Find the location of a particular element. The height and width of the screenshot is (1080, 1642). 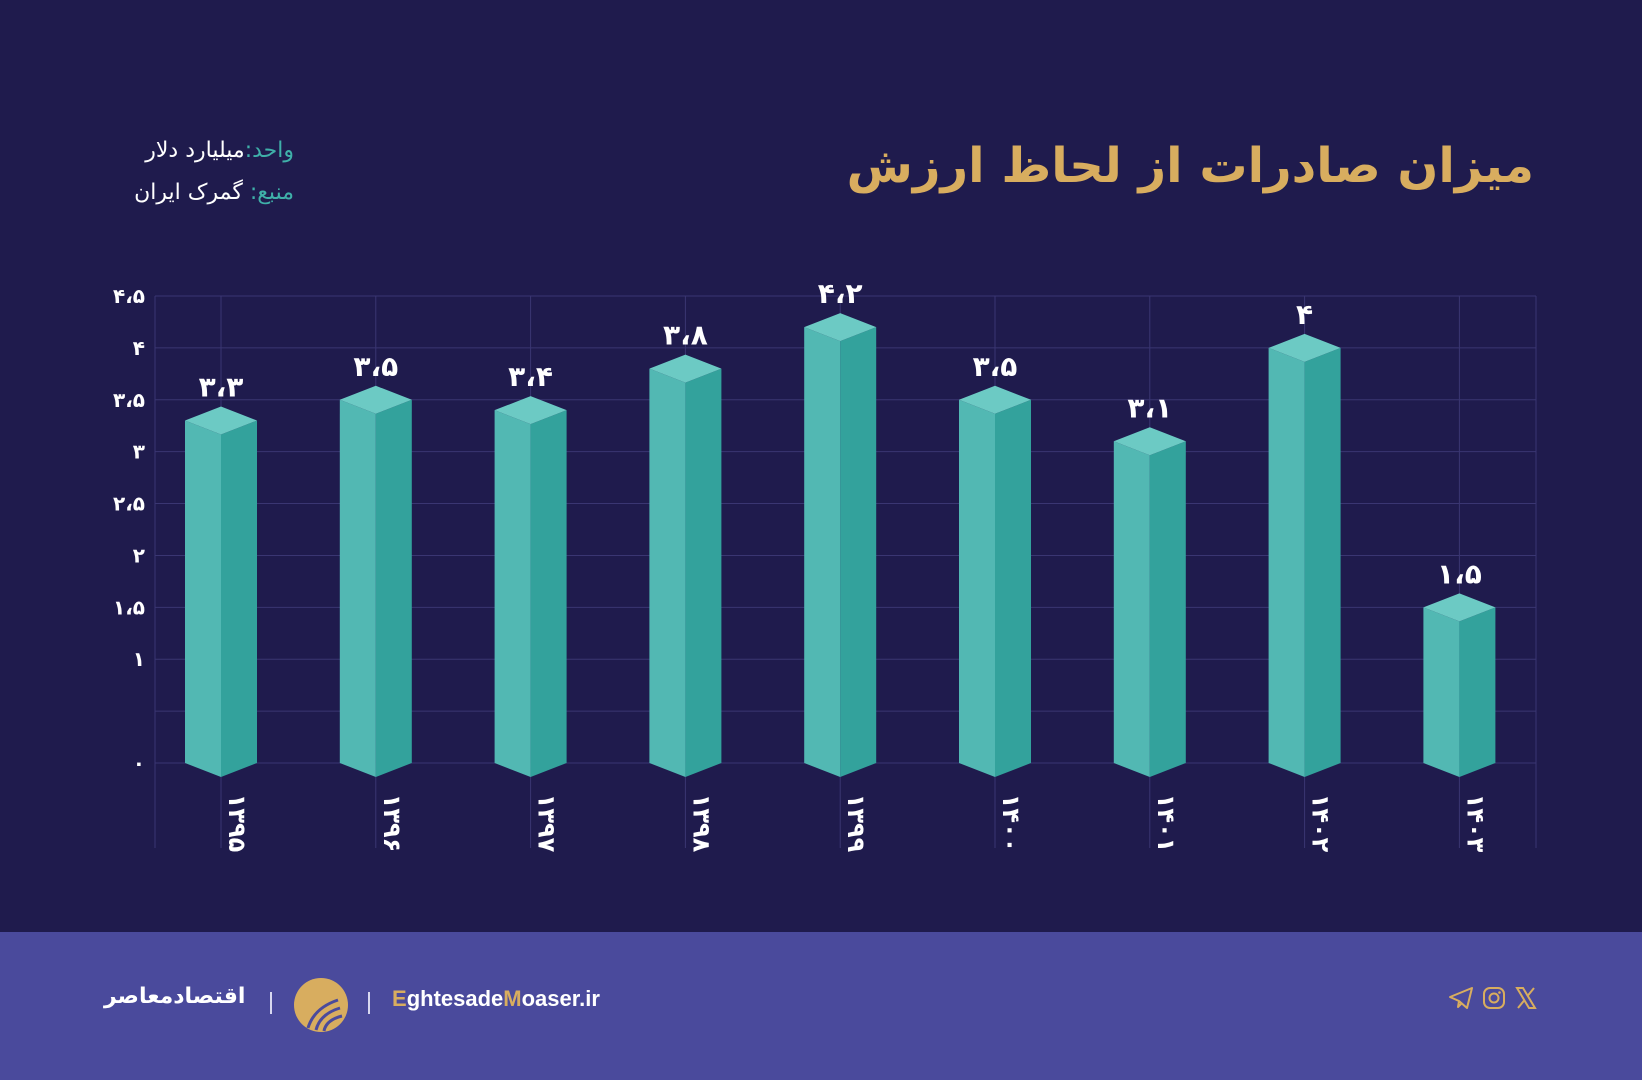

data-label: ۳،۱ is located at coordinates (1149, 407).